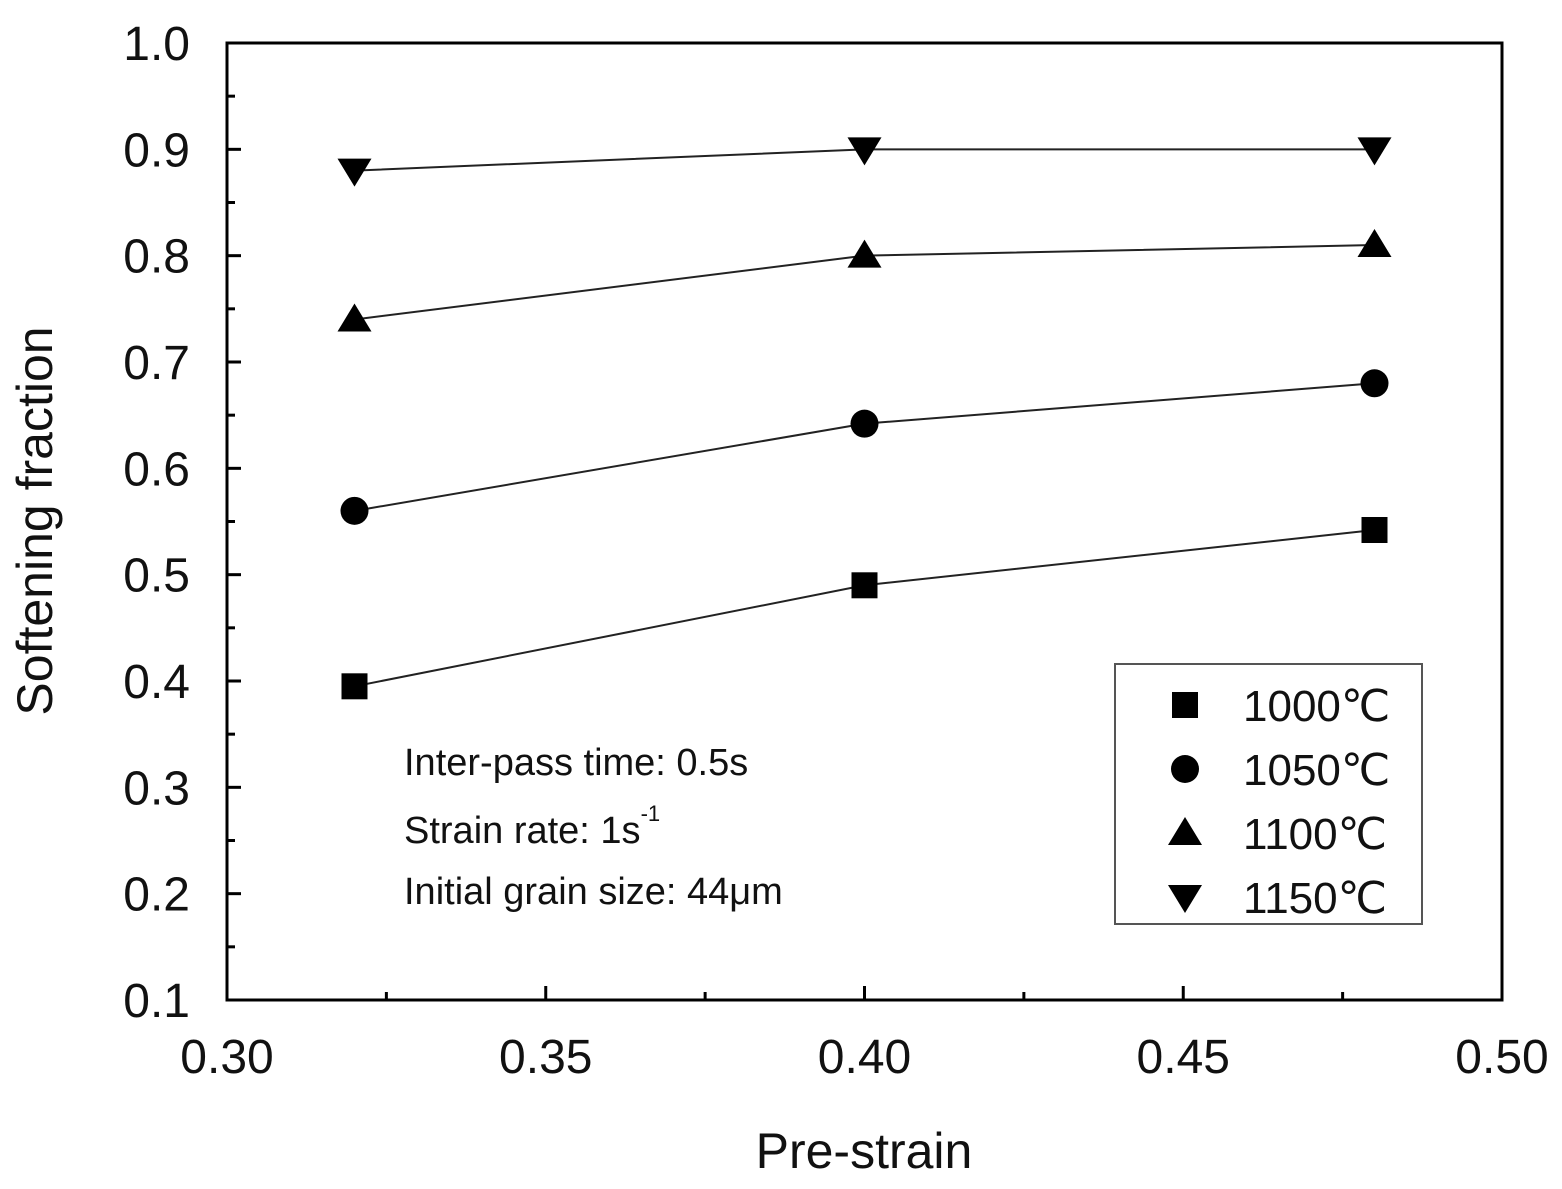 This screenshot has height=1189, width=1562. I want to click on annotation-grain-size: Initial grain size: 44μm, so click(593, 892).